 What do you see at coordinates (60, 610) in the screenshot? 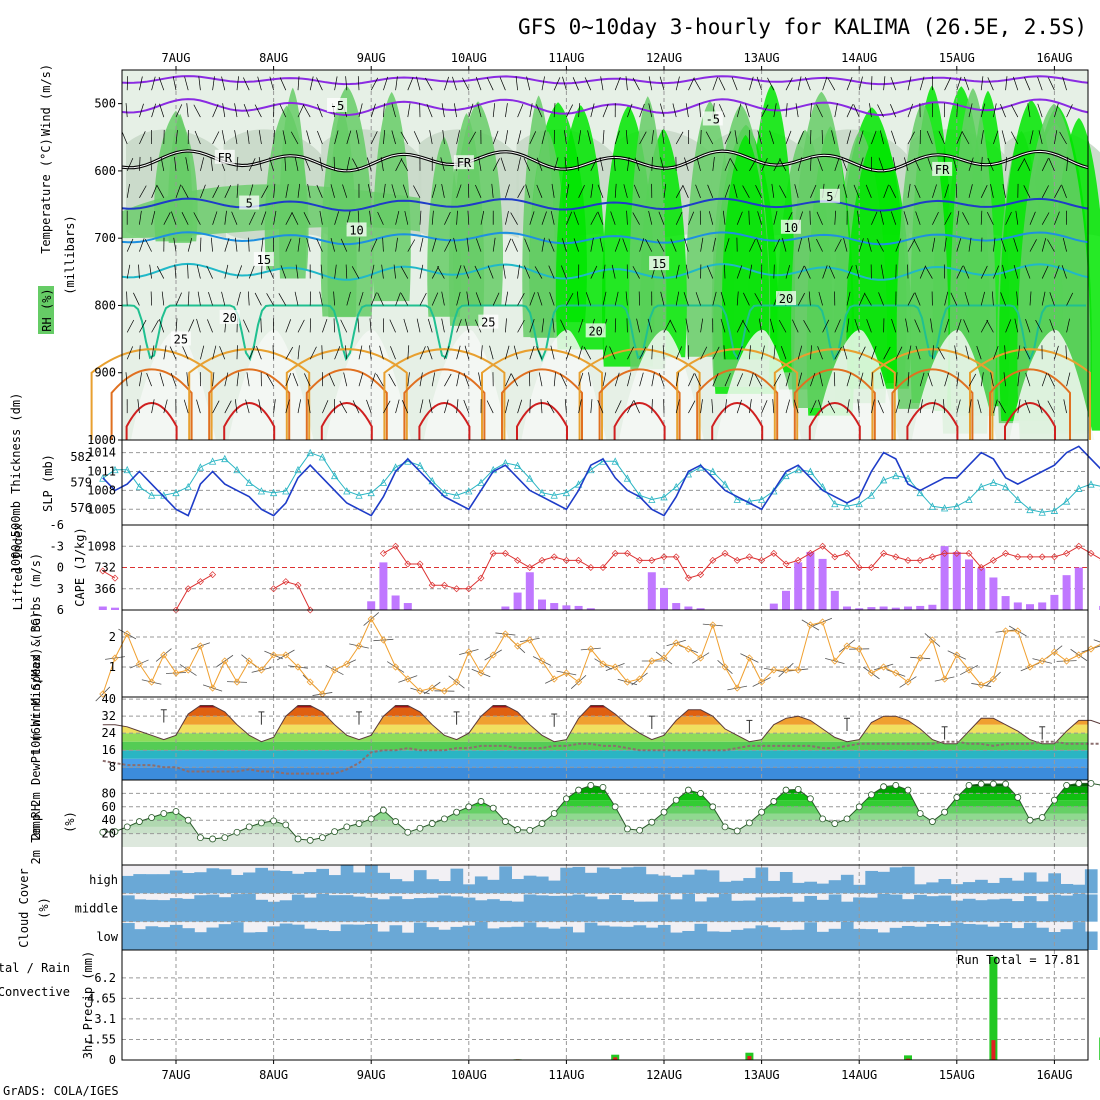
I see `y-tick-li: 6` at bounding box center [60, 610].